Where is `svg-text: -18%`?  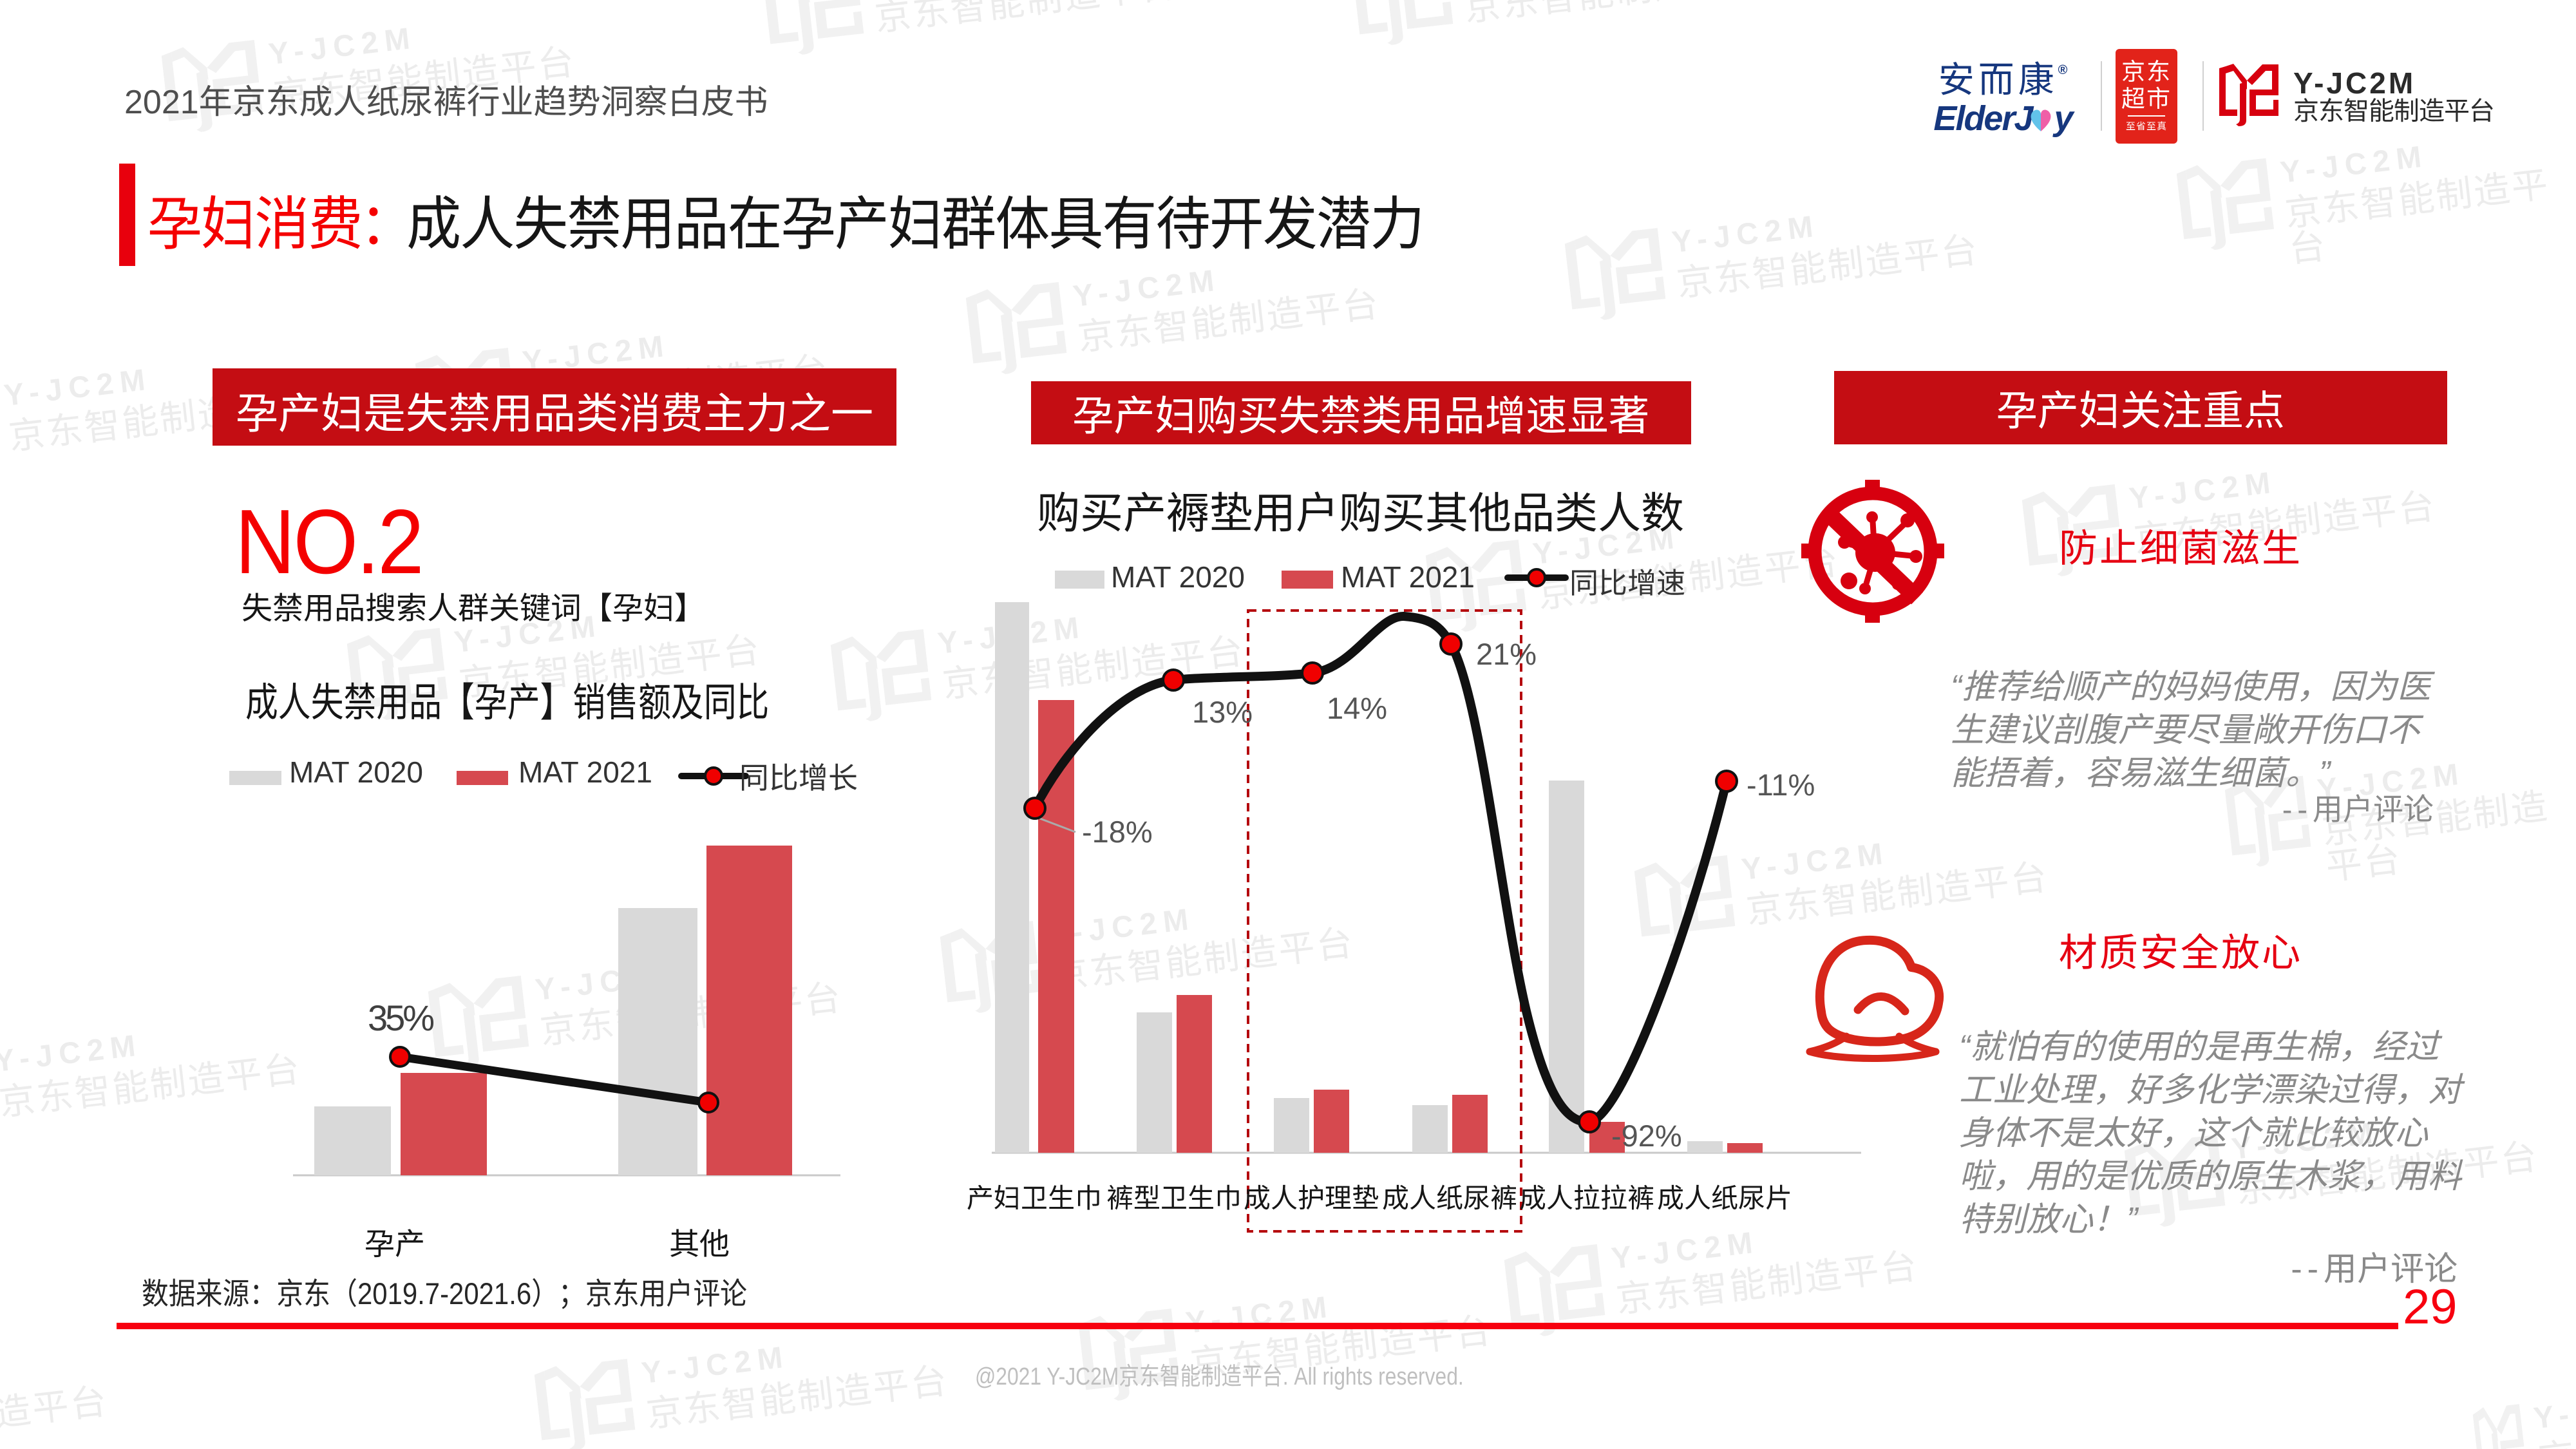
svg-text: -18% is located at coordinates (1117, 832).